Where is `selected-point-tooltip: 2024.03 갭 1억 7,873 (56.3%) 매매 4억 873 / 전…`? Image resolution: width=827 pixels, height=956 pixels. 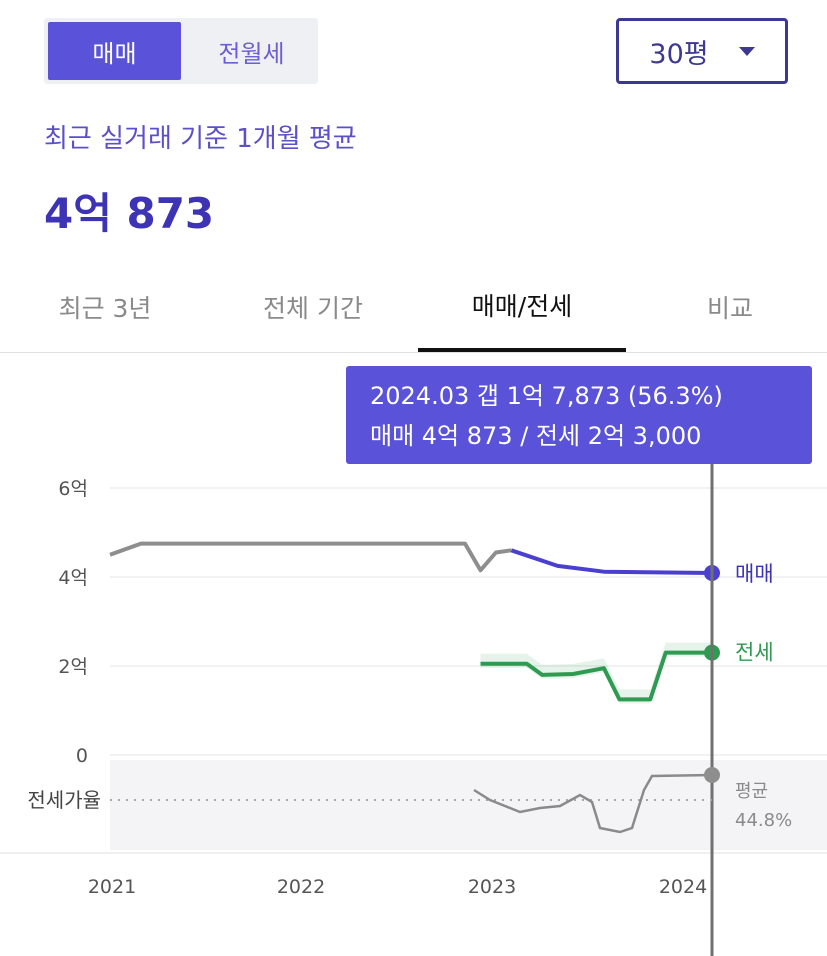 selected-point-tooltip: 2024.03 갭 1억 7,873 (56.3%) 매매 4억 873 / 전… is located at coordinates (579, 415).